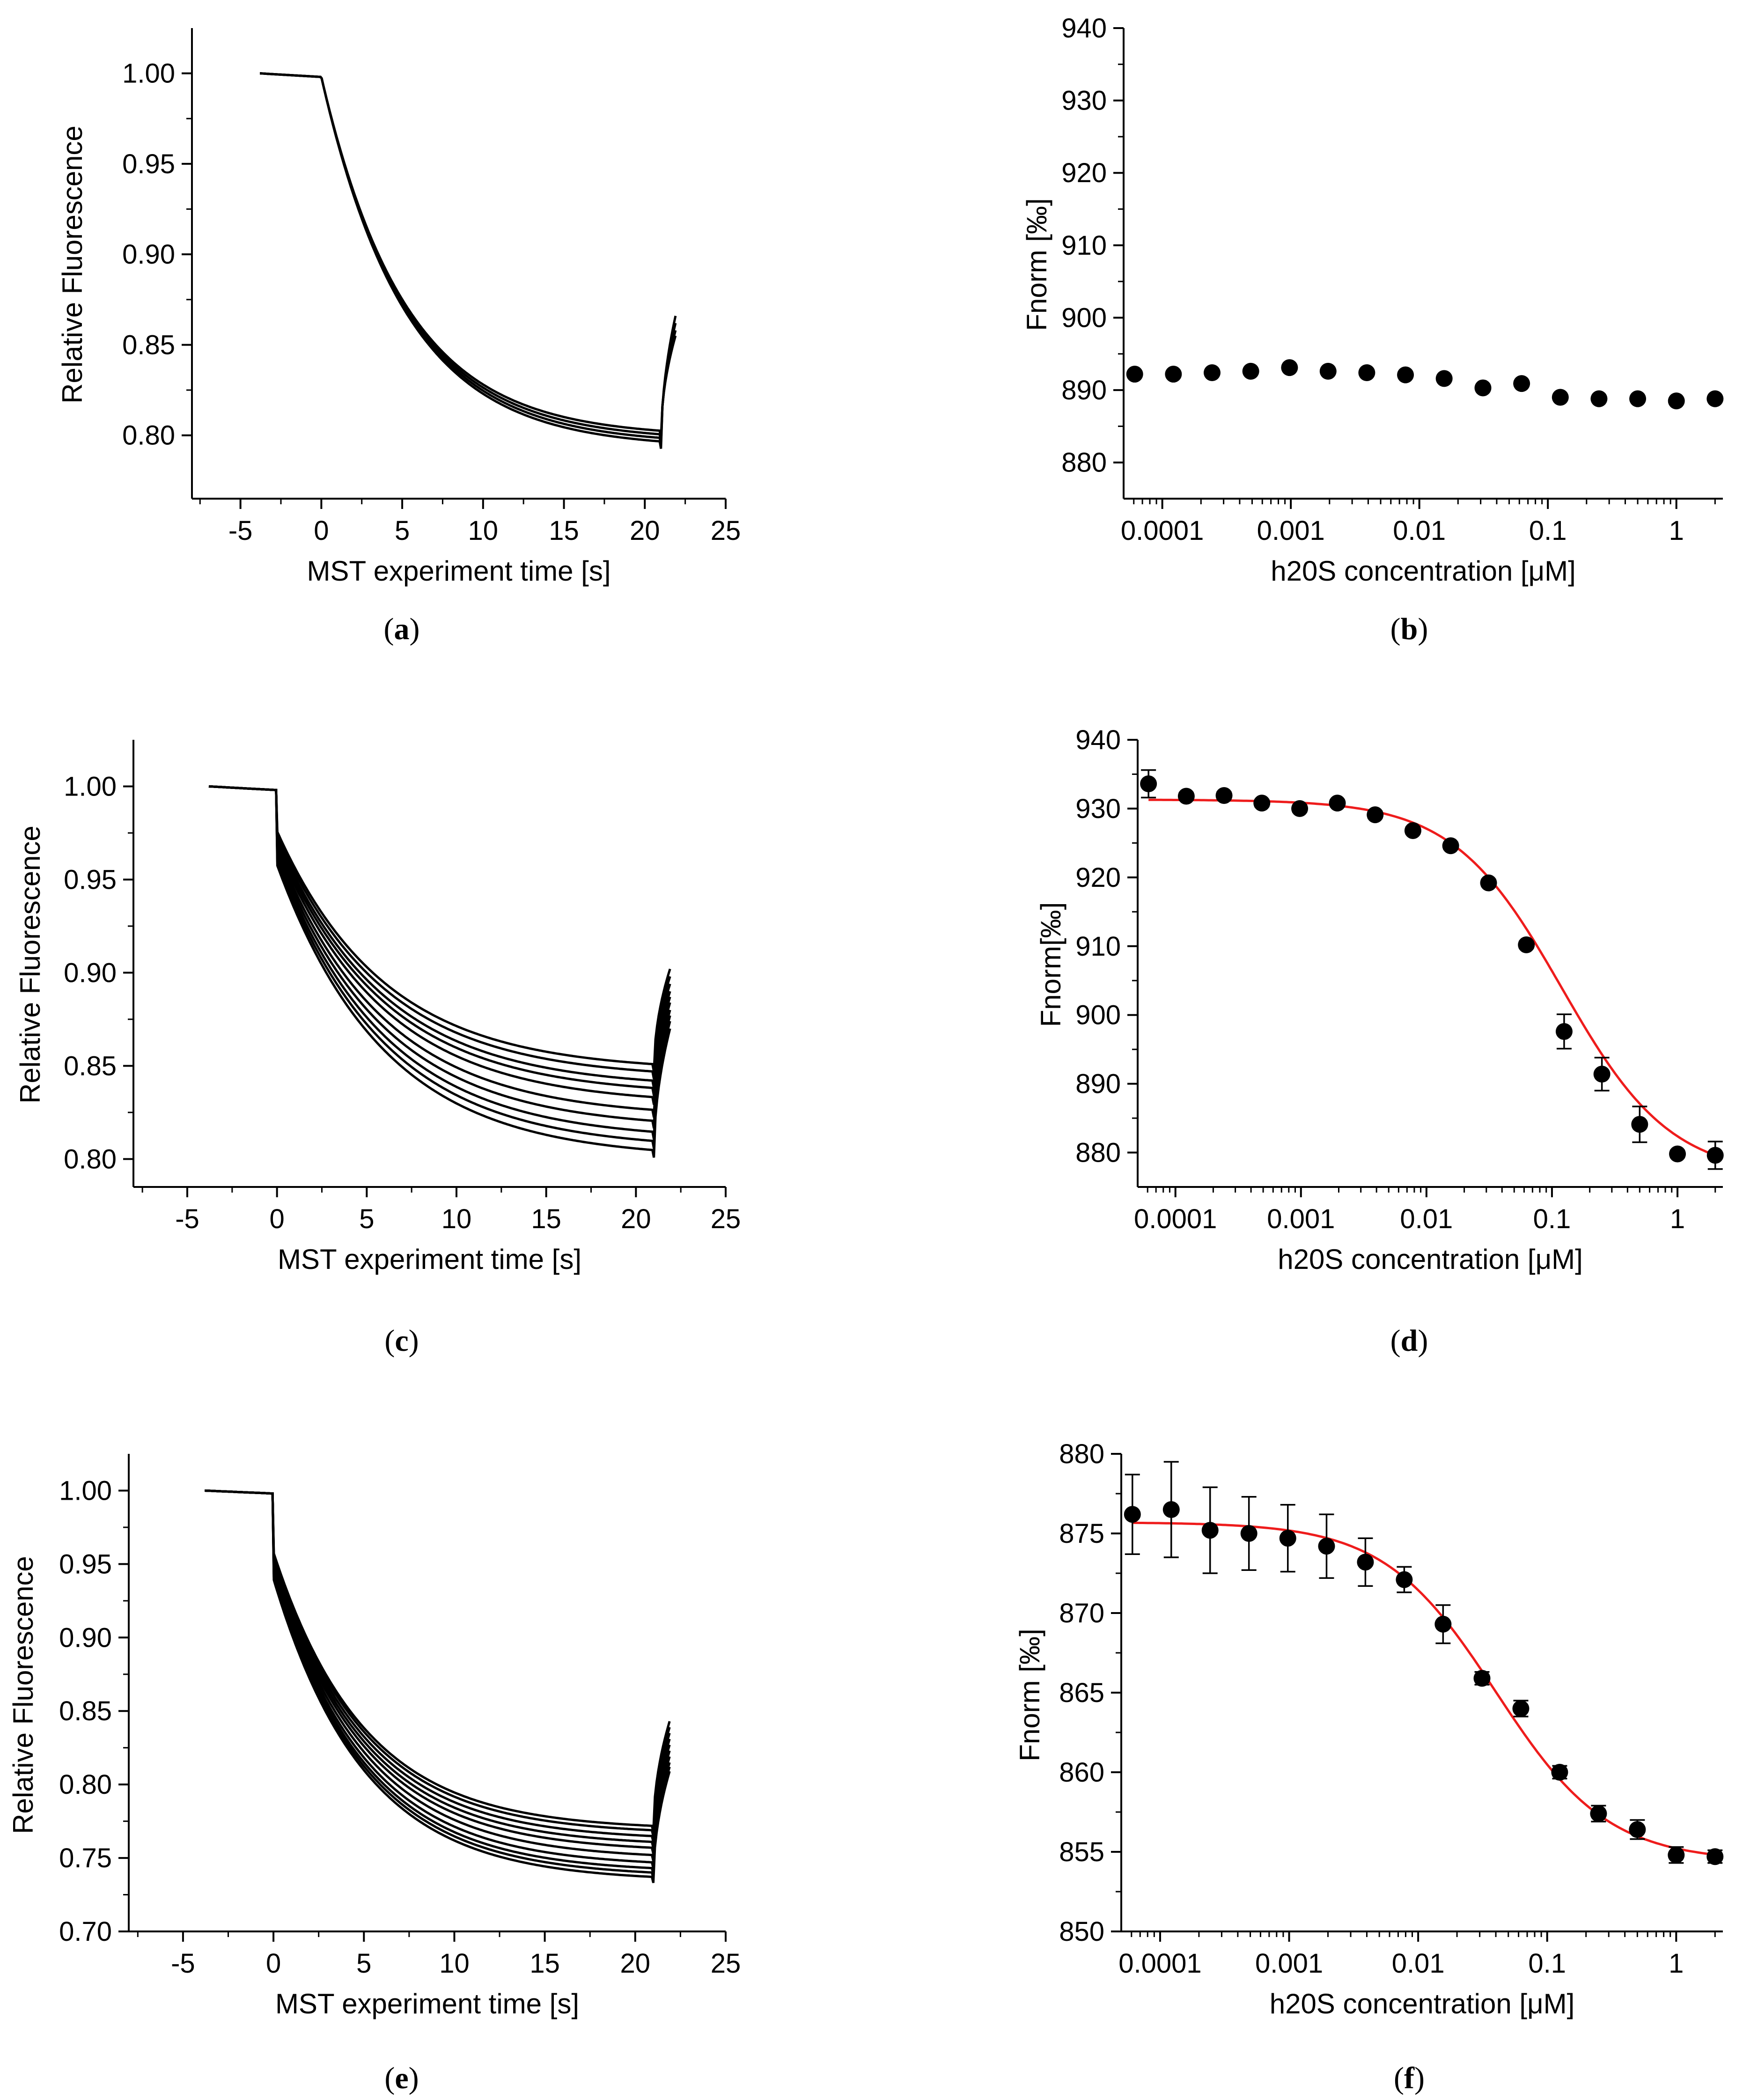 This screenshot has width=1743, height=2100. What do you see at coordinates (148, 345) in the screenshot?
I see `y-tick-label: 0.85` at bounding box center [148, 345].